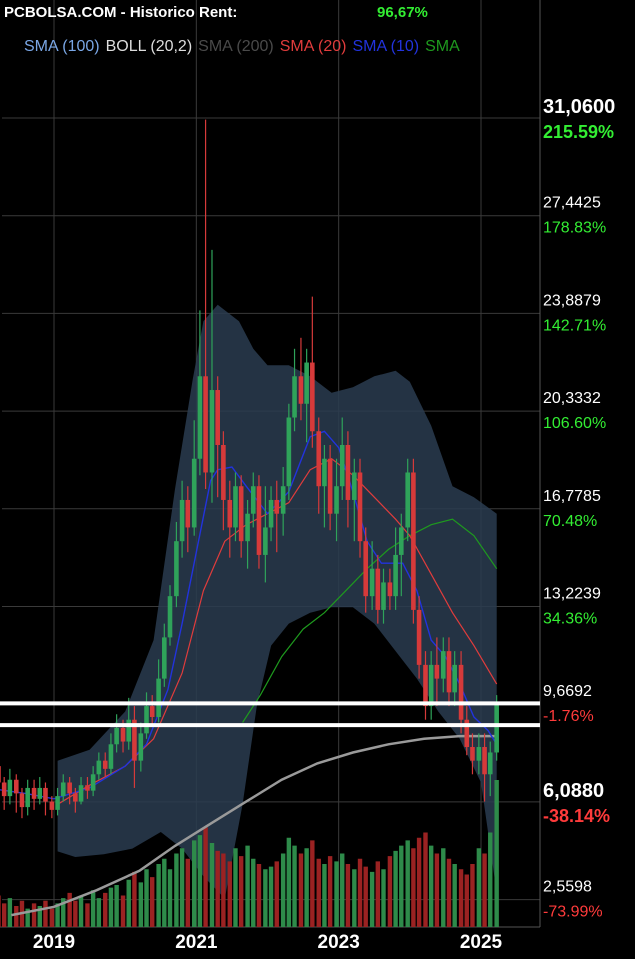  What do you see at coordinates (121, 12) in the screenshot?
I see `header-title: PCBOLSA.COM - Historico Rent:` at bounding box center [121, 12].